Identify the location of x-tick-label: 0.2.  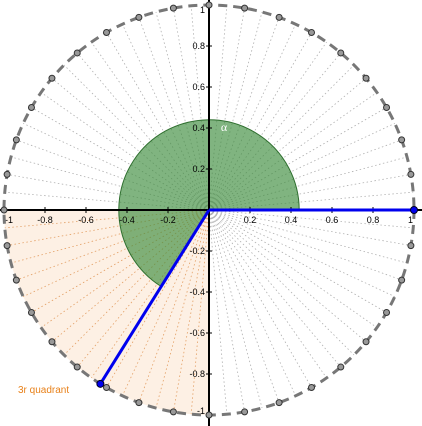
(250, 220).